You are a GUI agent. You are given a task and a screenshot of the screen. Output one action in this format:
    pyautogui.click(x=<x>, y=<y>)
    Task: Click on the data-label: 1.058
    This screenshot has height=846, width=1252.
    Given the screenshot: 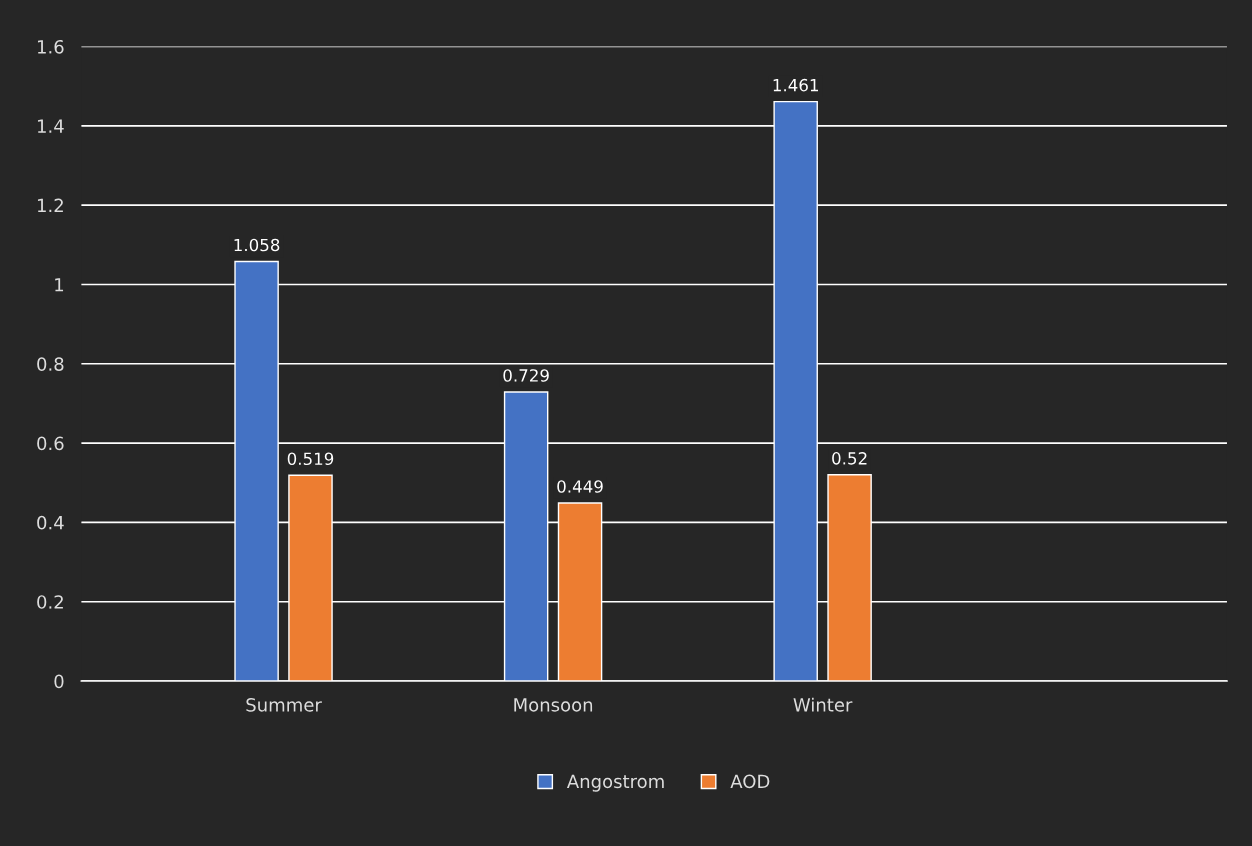 What is the action you would take?
    pyautogui.click(x=257, y=245)
    